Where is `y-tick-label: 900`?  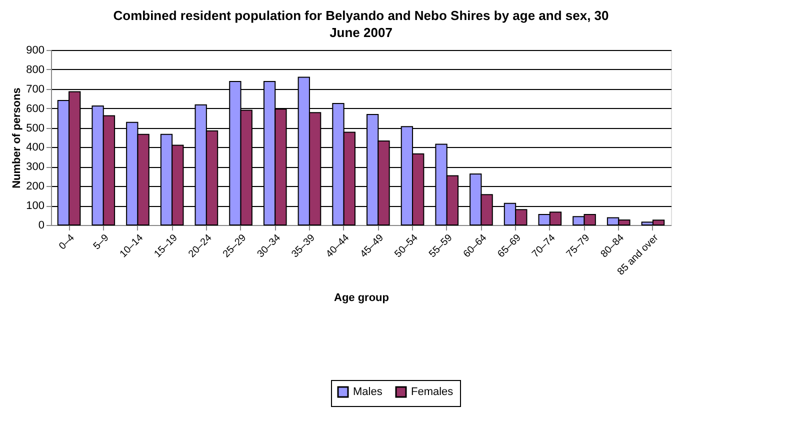
y-tick-label: 900 is located at coordinates (35, 50).